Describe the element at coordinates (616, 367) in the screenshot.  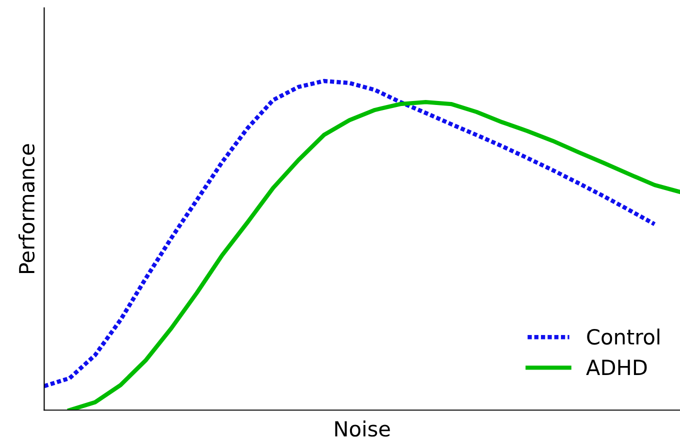
I see `legend-label: ADHD` at that location.